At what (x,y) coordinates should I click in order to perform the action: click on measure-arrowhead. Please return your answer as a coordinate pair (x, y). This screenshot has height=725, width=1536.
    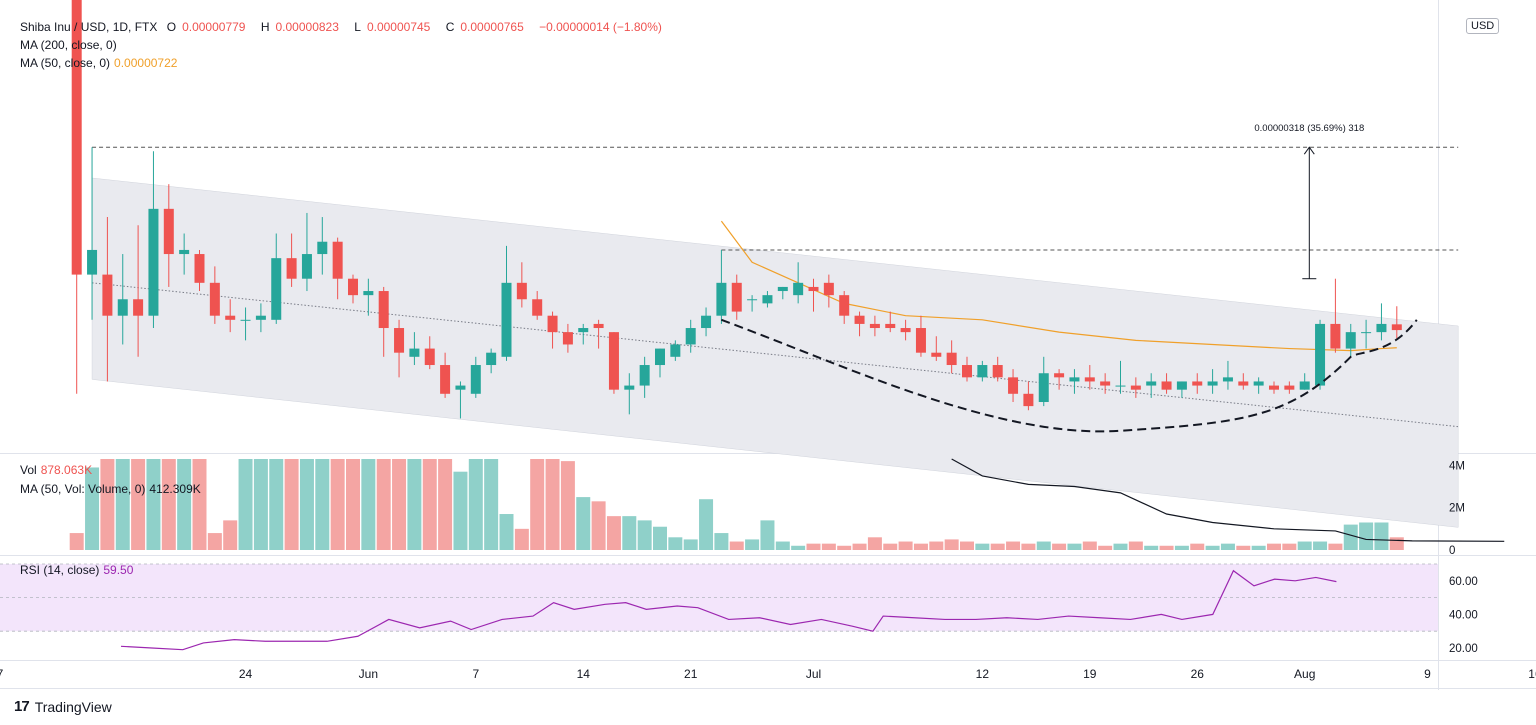
    Looking at the image, I should click on (1309, 150).